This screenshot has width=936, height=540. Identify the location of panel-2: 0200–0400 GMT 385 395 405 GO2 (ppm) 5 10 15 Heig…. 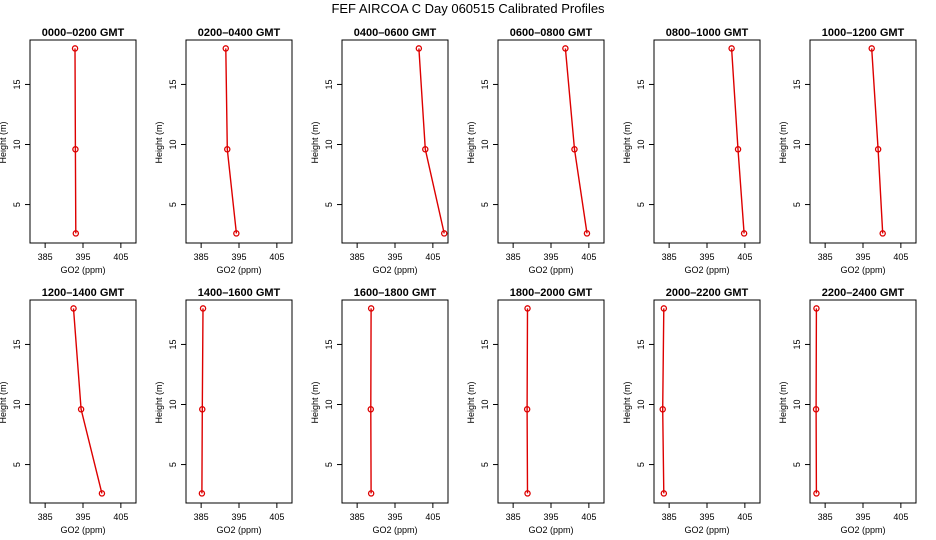
(223, 151).